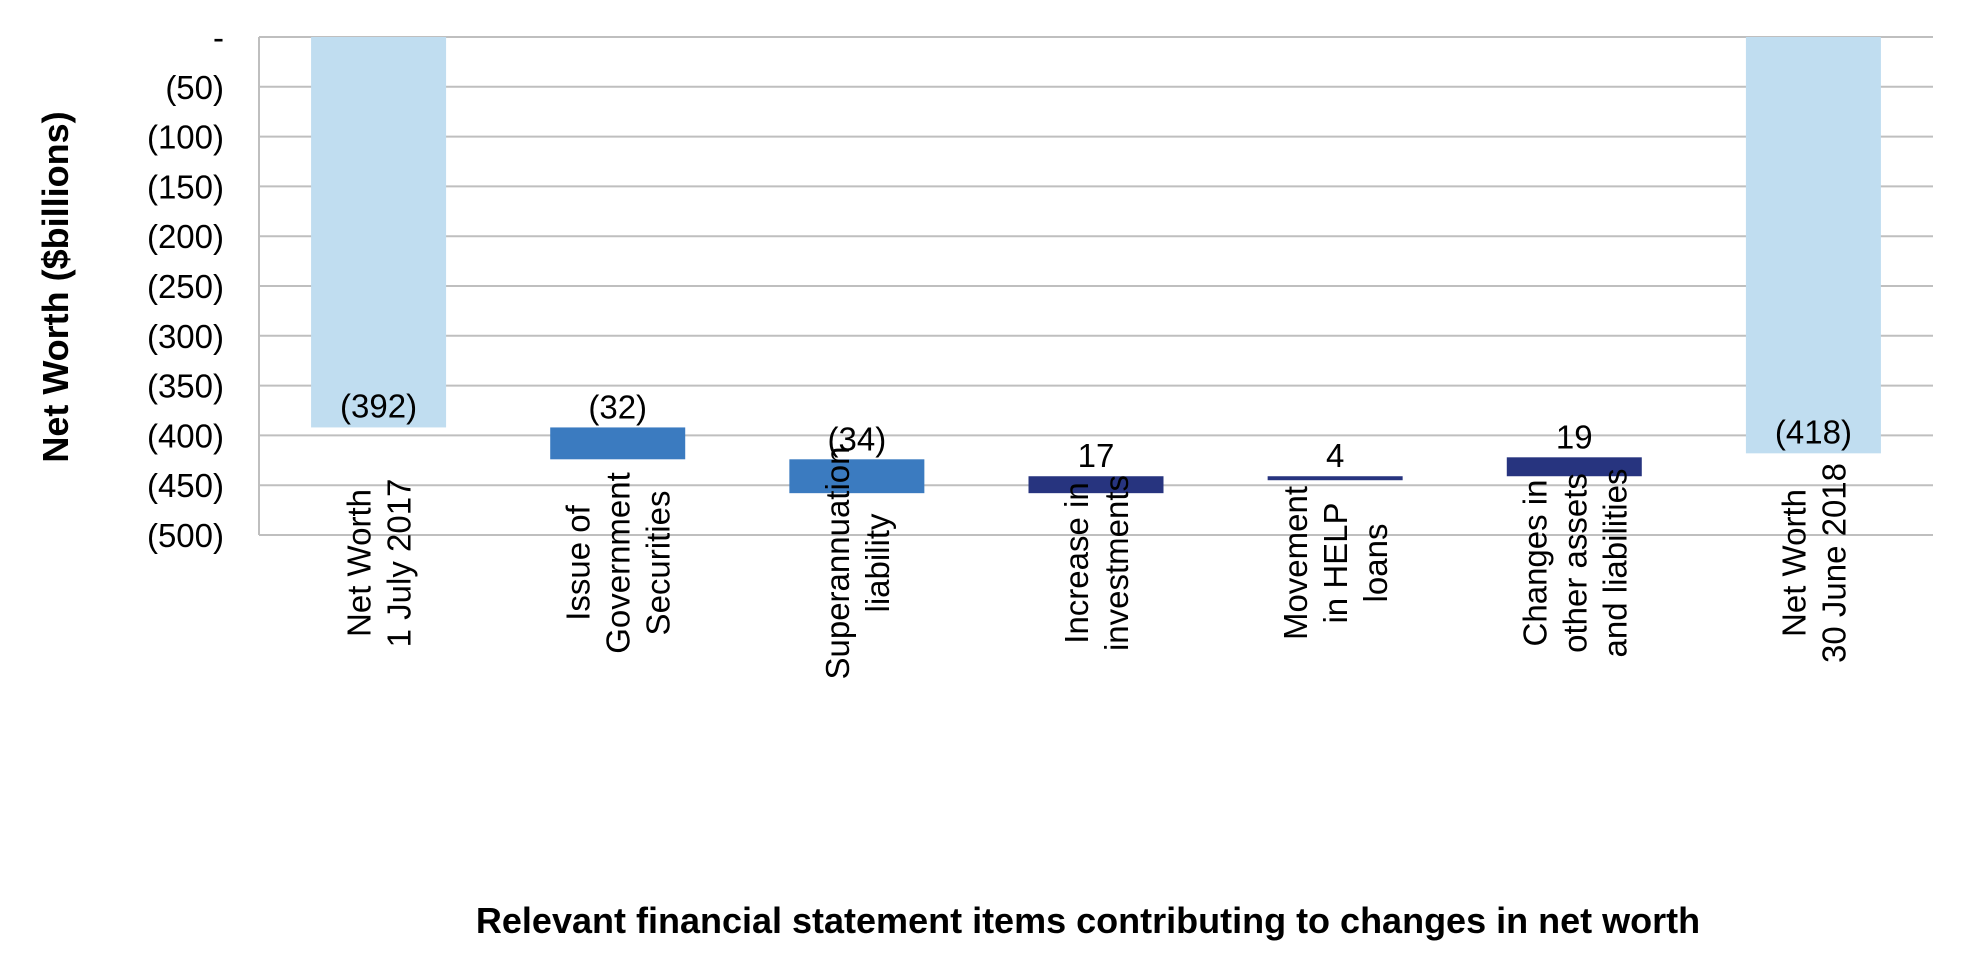 The height and width of the screenshot is (966, 1961). I want to click on y-tick-label: (400), so click(185, 435).